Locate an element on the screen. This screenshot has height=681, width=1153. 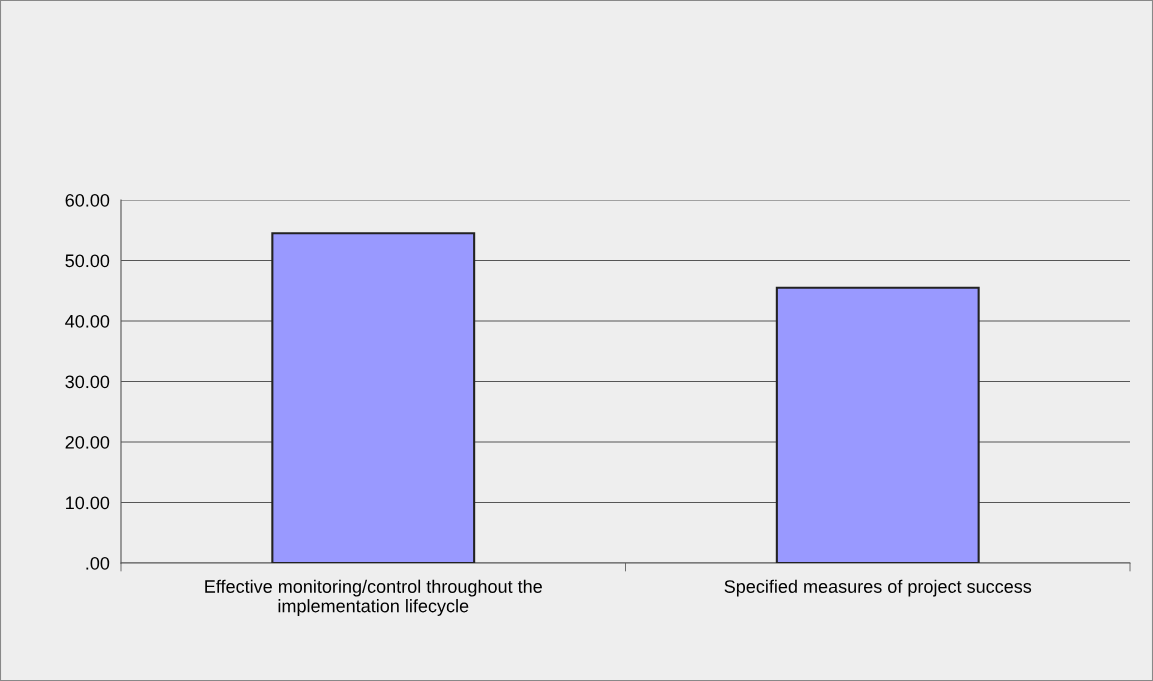
x-tick-label: Specified measures of project success is located at coordinates (878, 588).